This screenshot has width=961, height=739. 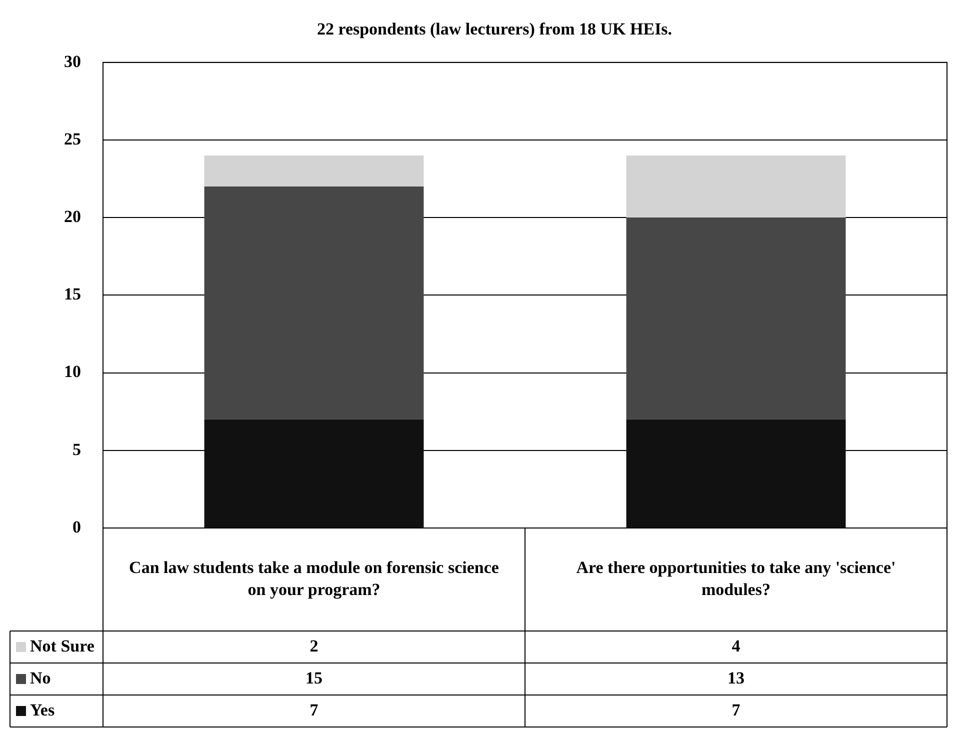 I want to click on y-tick-label: 25, so click(x=72, y=138).